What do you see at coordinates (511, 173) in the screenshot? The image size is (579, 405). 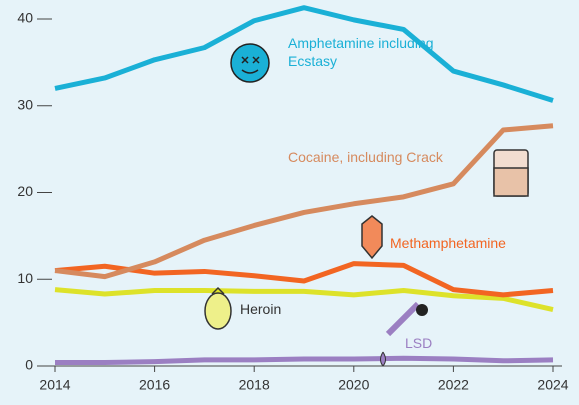 I see `cocaine-icon` at bounding box center [511, 173].